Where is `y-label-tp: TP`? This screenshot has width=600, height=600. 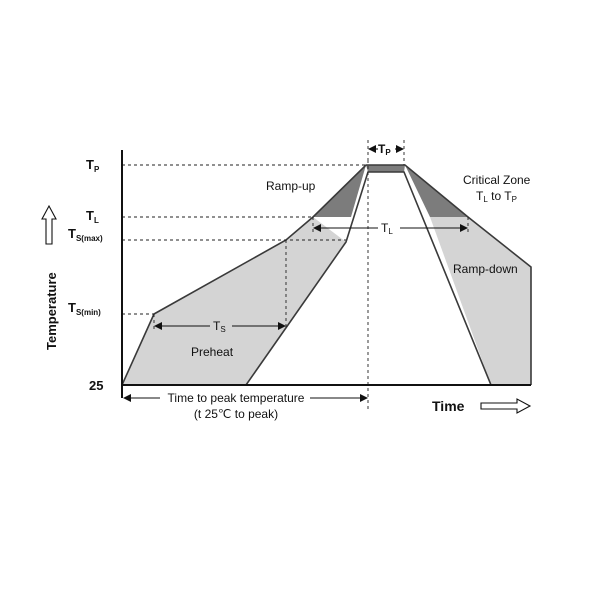
y-label-tp: TP is located at coordinates (93, 165).